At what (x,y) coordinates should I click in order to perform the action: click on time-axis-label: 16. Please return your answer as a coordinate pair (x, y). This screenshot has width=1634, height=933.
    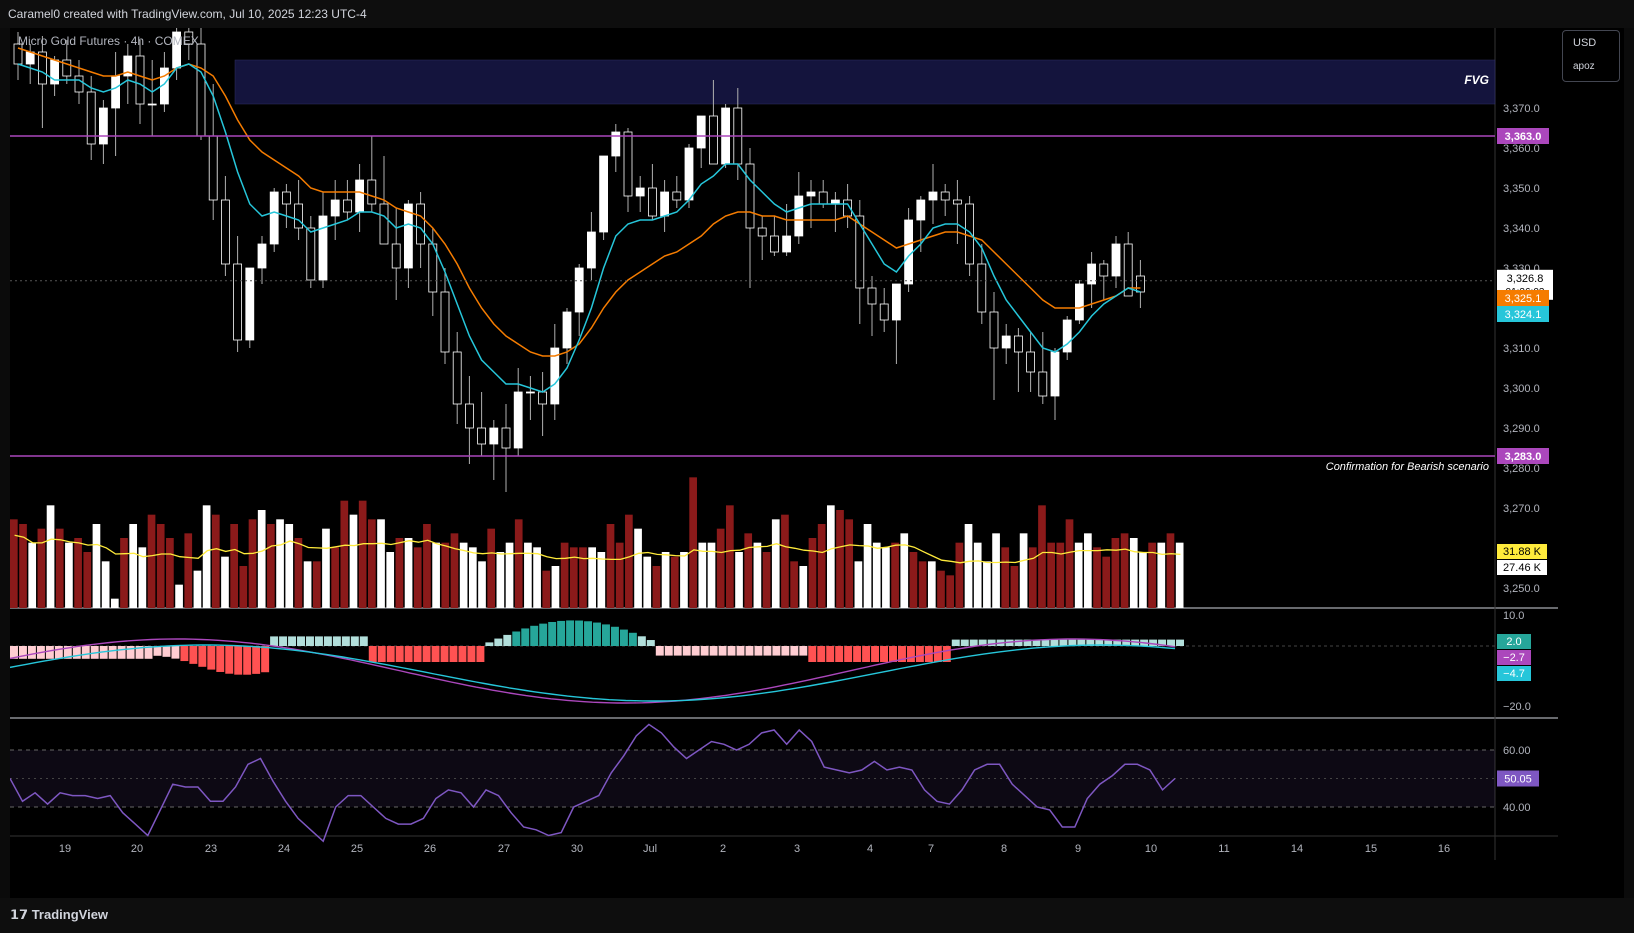
    Looking at the image, I should click on (1444, 849).